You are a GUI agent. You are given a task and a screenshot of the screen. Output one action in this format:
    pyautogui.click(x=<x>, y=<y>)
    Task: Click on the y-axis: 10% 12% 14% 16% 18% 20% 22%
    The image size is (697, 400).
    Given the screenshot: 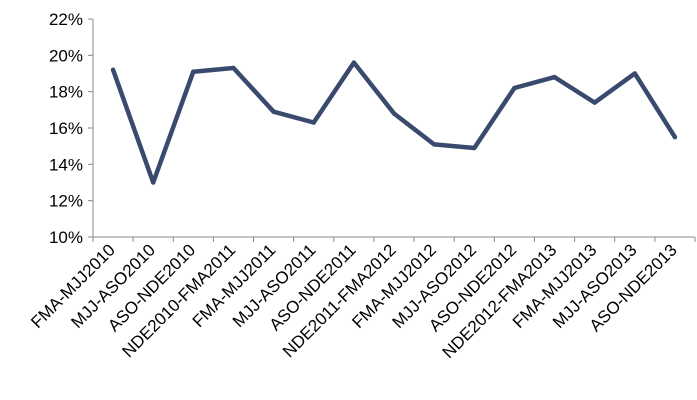 What is the action you would take?
    pyautogui.click(x=71, y=128)
    